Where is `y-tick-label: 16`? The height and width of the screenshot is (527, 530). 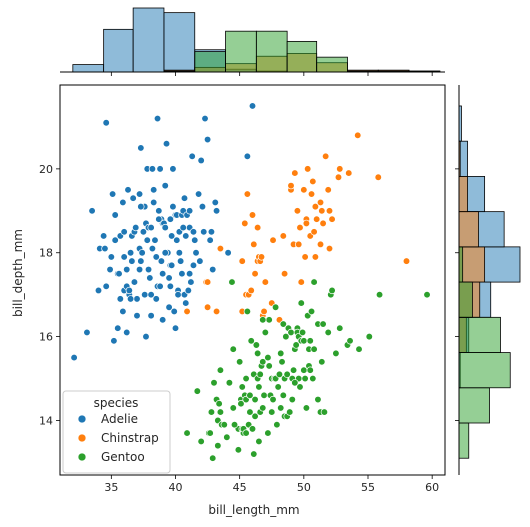 y-tick-label: 16 is located at coordinates (46, 337).